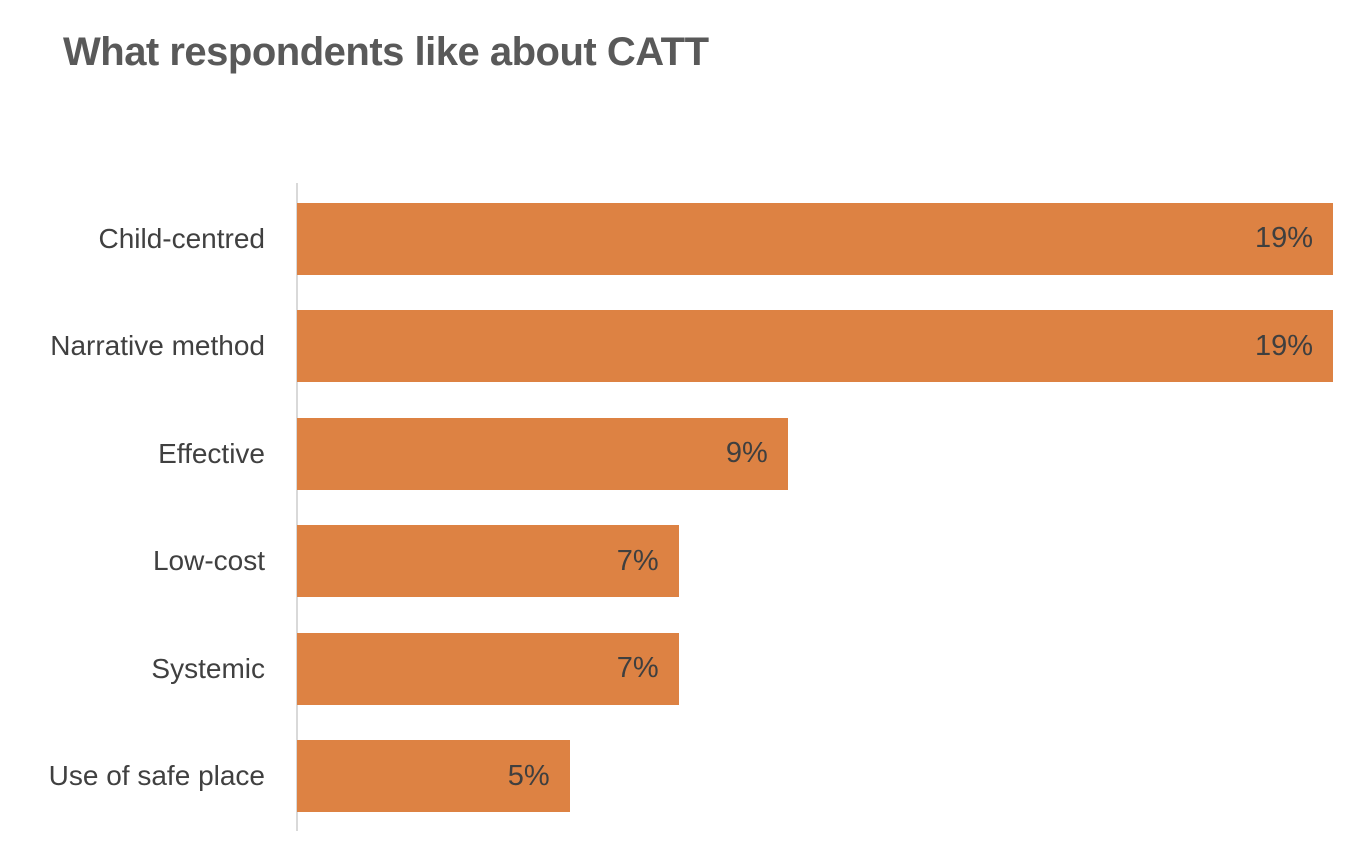  What do you see at coordinates (208, 668) in the screenshot?
I see `category-label: Systemic` at bounding box center [208, 668].